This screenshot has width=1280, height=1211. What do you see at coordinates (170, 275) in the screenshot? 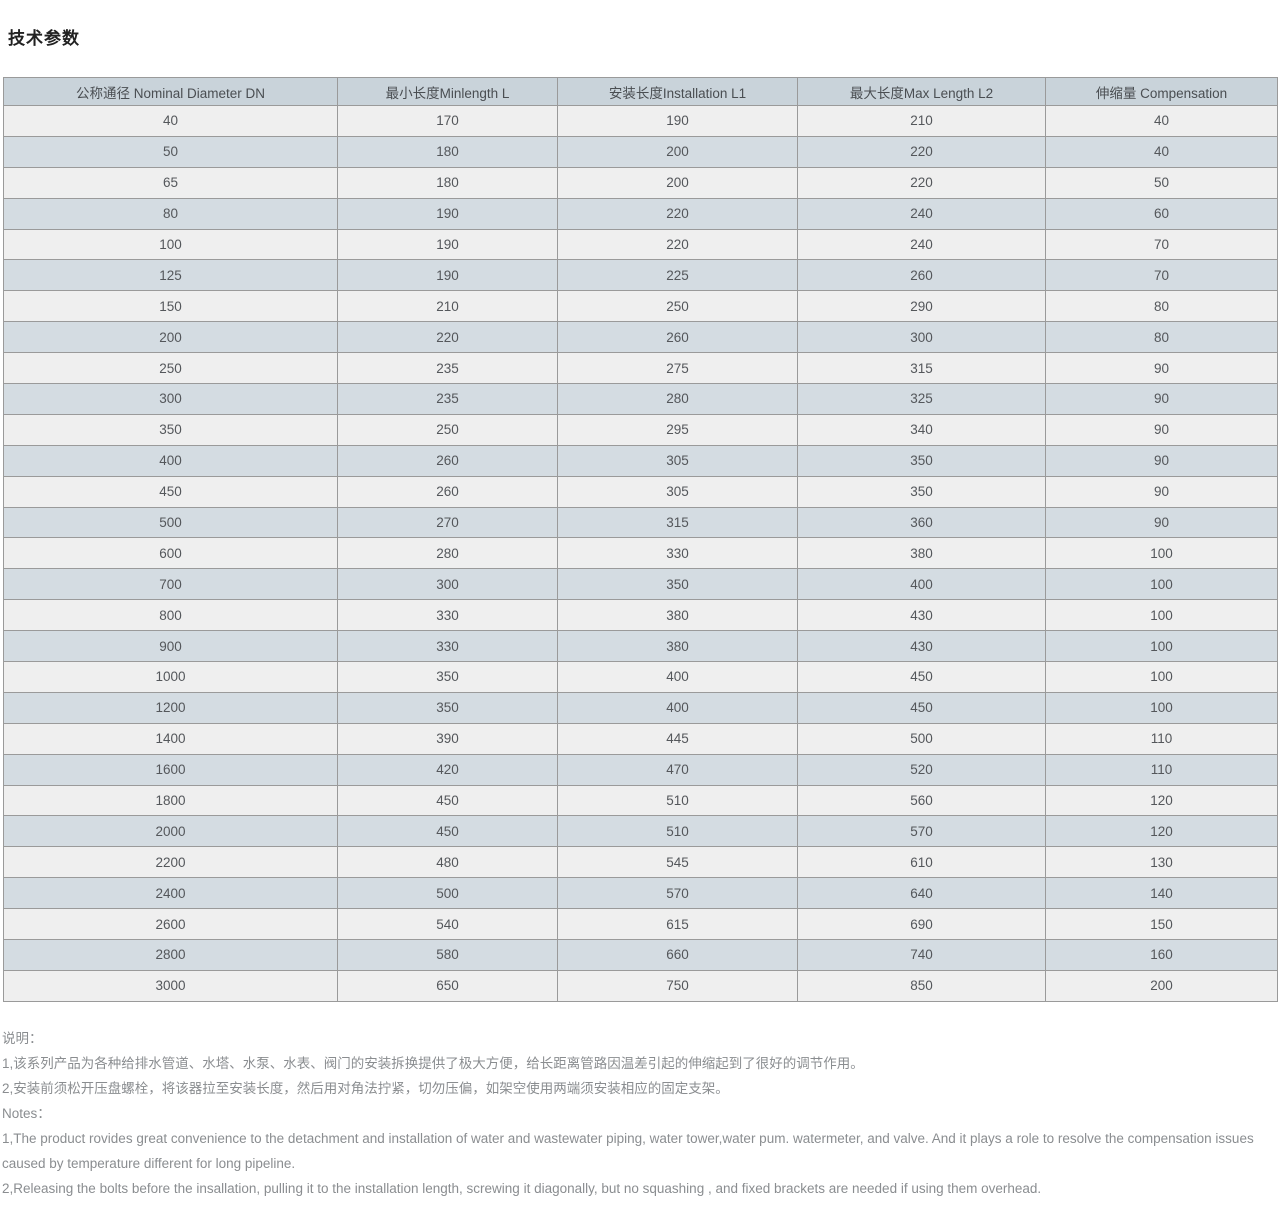
I see `table-cell: 125` at bounding box center [170, 275].